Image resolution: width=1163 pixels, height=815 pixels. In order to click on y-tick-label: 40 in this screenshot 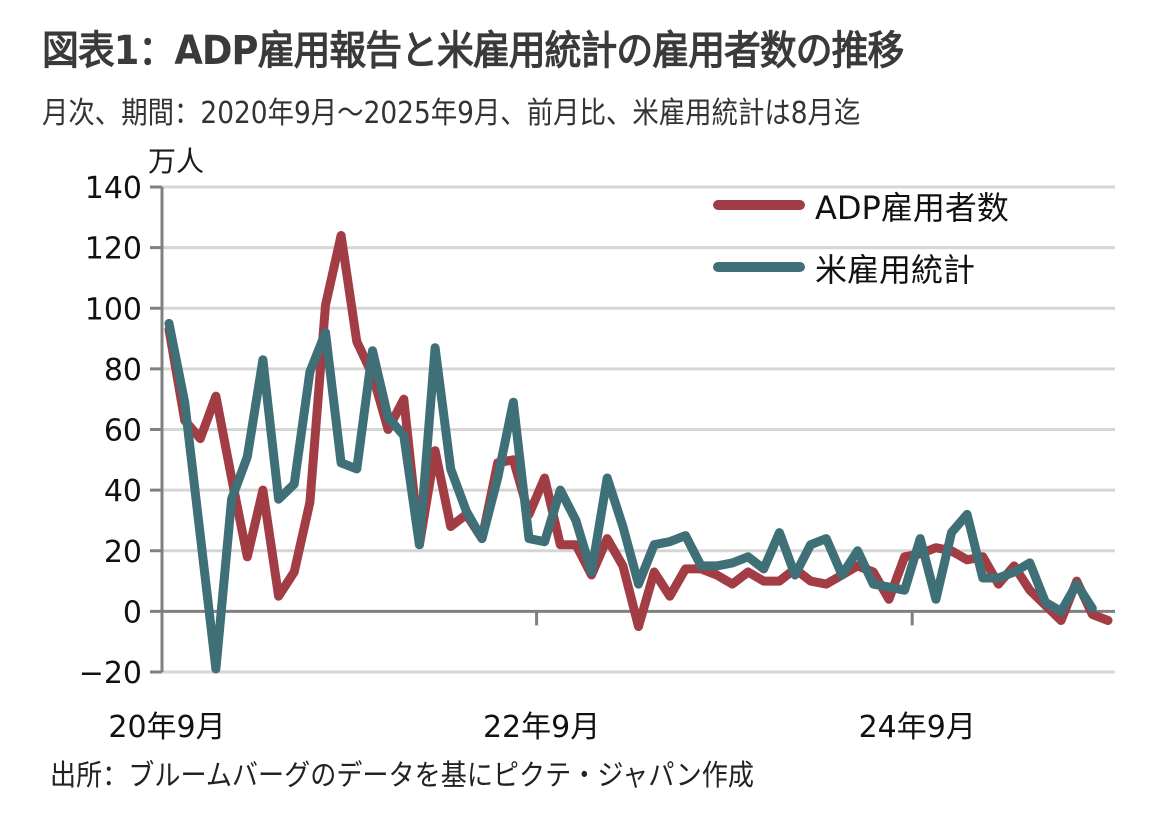, I will do `click(123, 491)`.